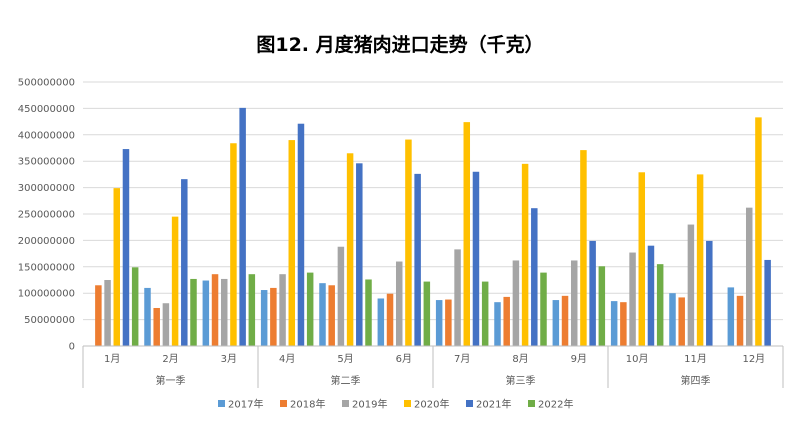  I want to click on y-tick-label: 200000000, so click(46, 241).